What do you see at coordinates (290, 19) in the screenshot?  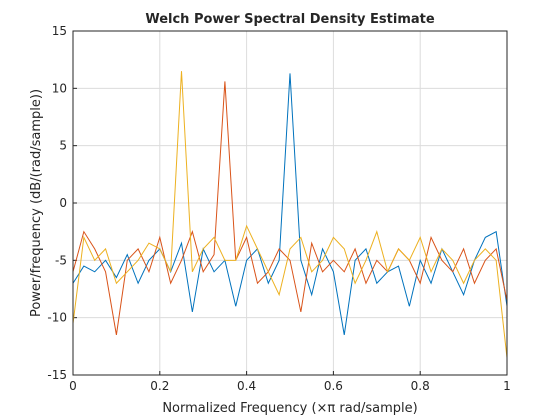 I see `chart-title: Welch Power Spectral Density Estimate` at bounding box center [290, 19].